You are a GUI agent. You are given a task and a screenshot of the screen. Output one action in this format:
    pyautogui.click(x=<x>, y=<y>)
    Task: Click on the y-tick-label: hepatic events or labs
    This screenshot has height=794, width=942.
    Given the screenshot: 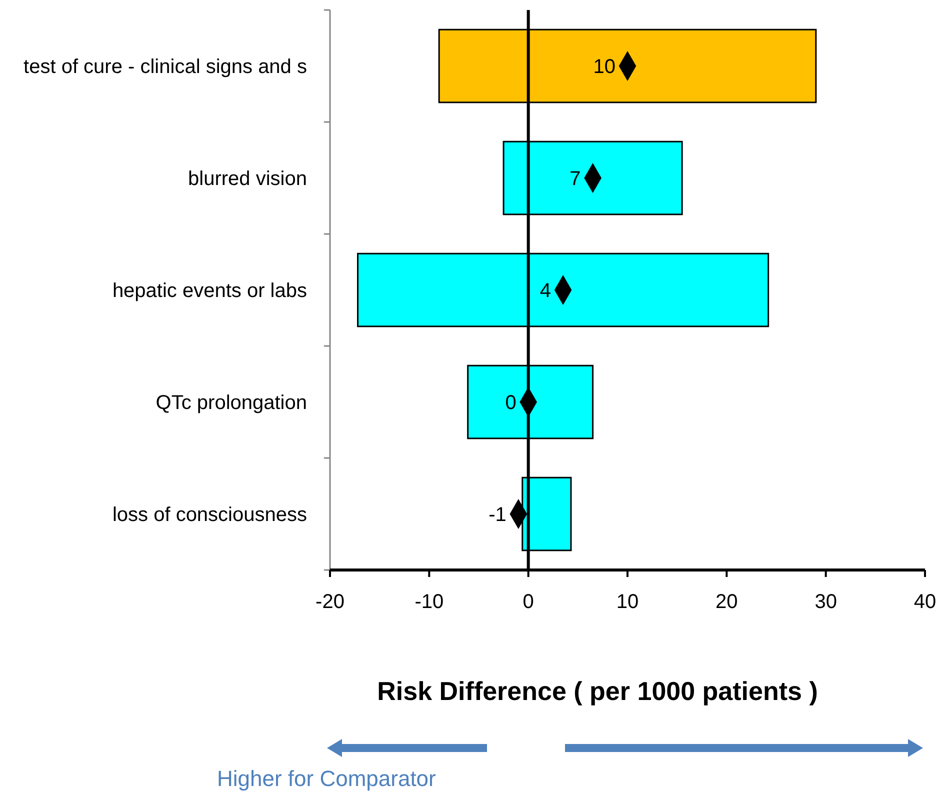 What is the action you would take?
    pyautogui.click(x=209, y=291)
    